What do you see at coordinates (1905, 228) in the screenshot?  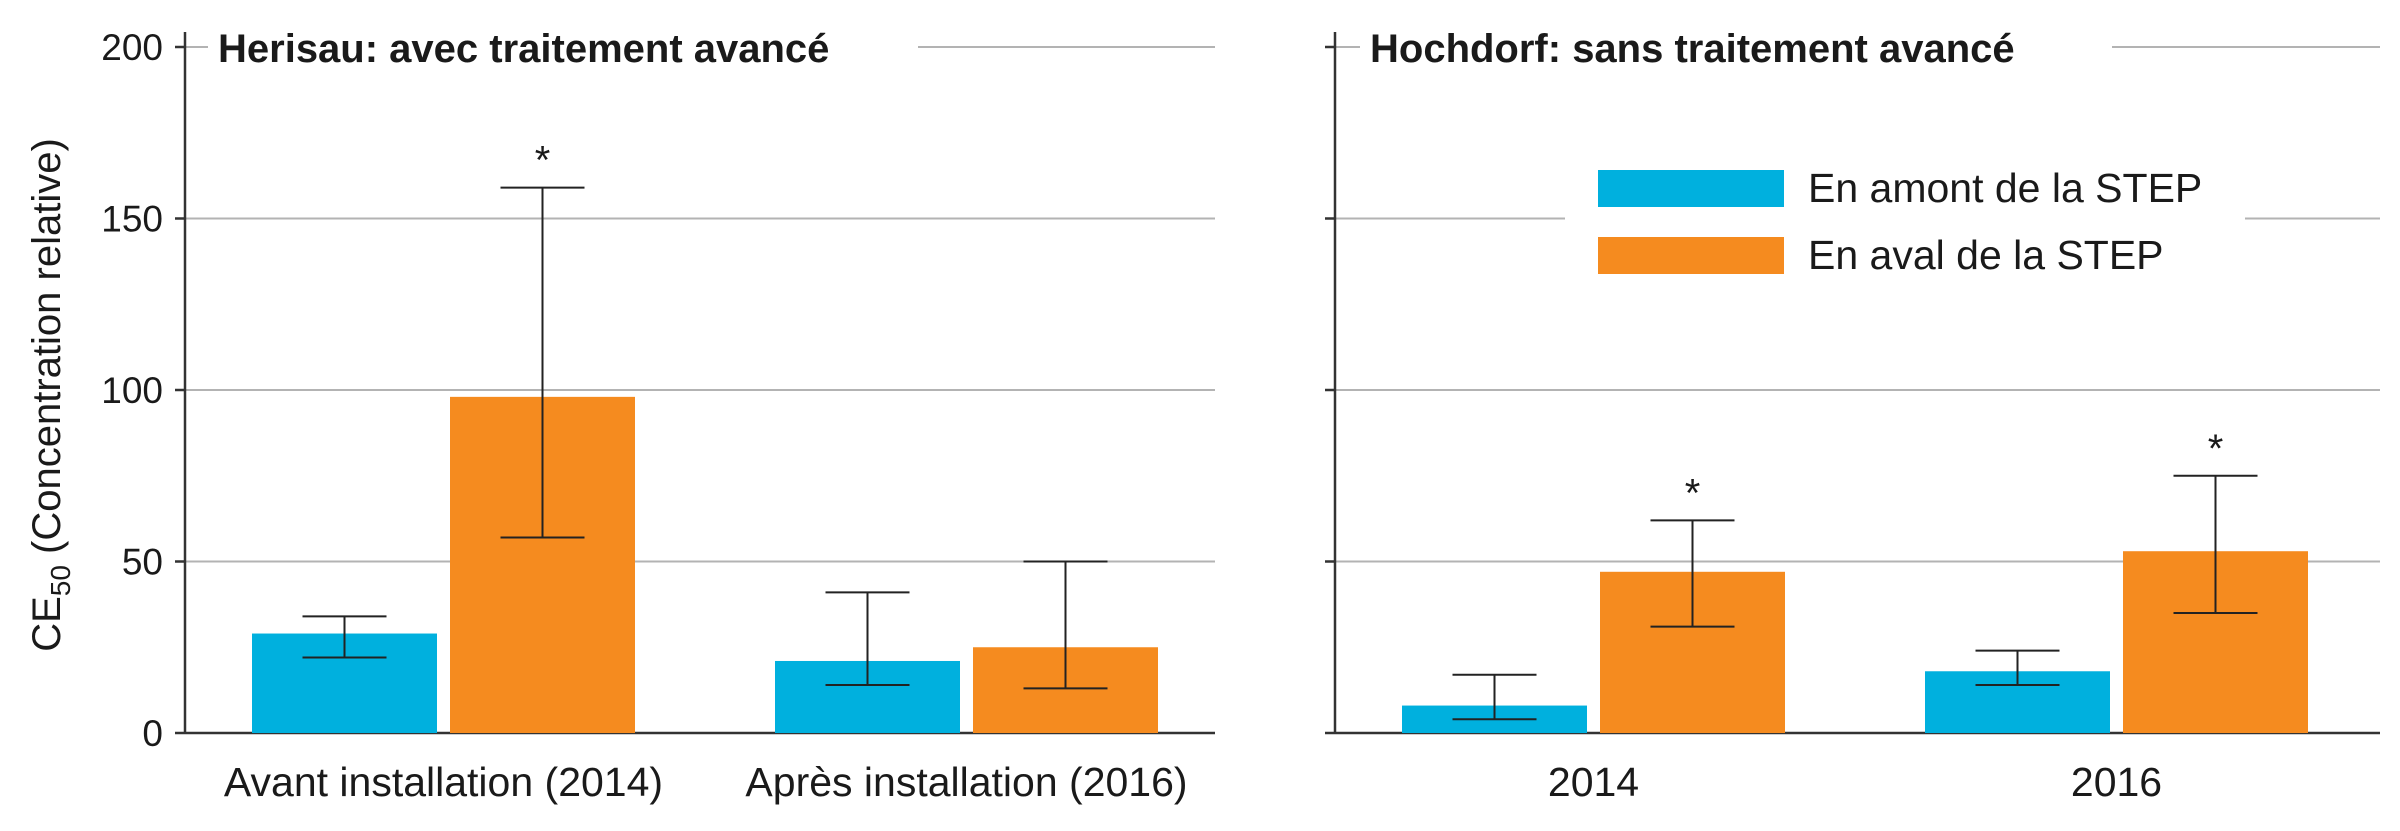 I see `legend: En amont de la STEP En aval de la STEP` at bounding box center [1905, 228].